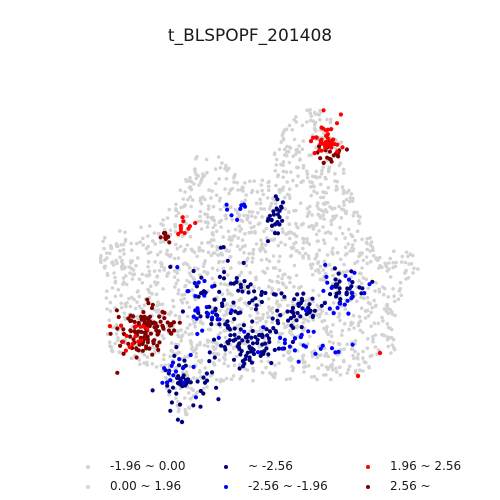  I want to click on legend-marker-neutral-pos, so click(88, 487).